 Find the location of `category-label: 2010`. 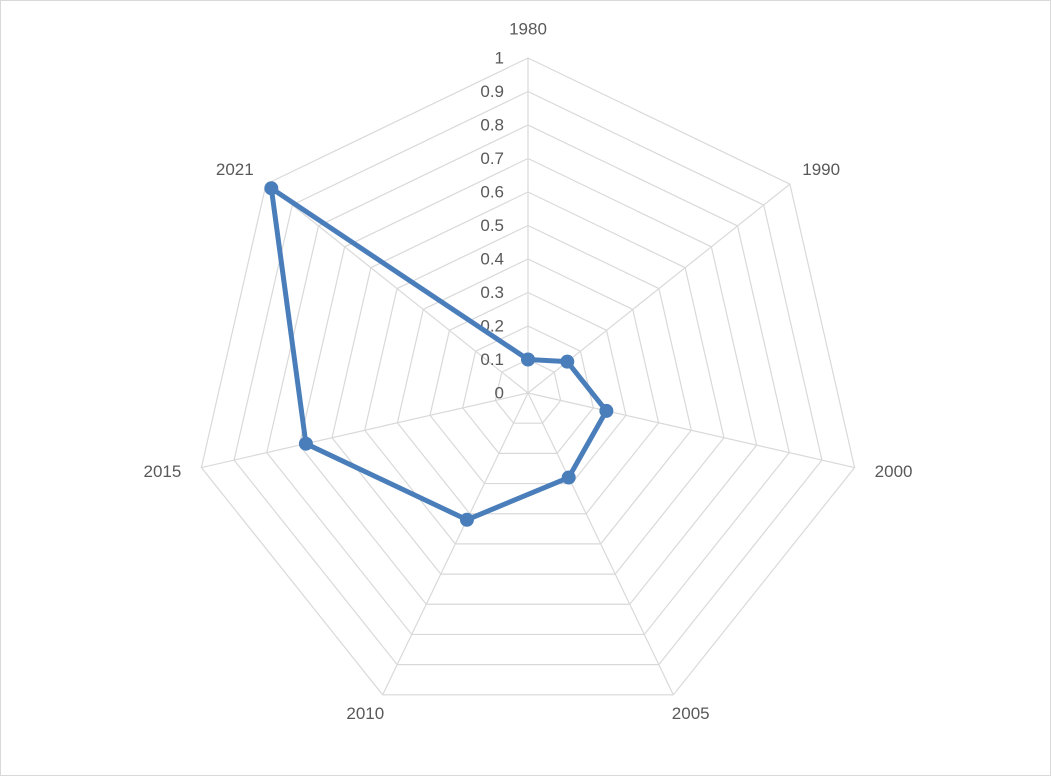

category-label: 2010 is located at coordinates (365, 713).